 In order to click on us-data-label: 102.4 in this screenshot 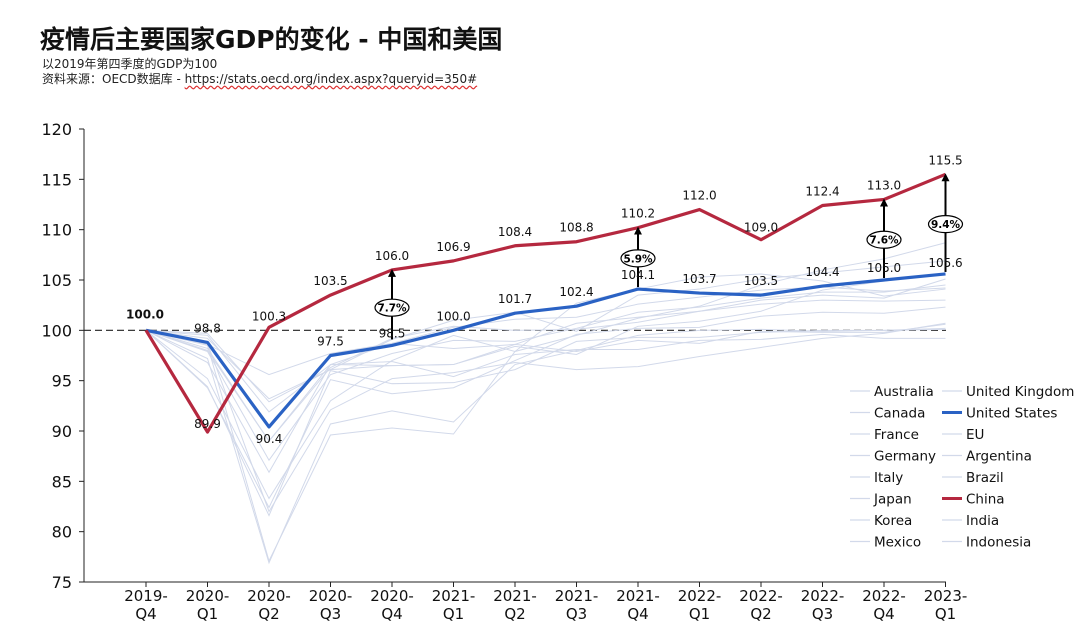, I will do `click(576, 292)`.